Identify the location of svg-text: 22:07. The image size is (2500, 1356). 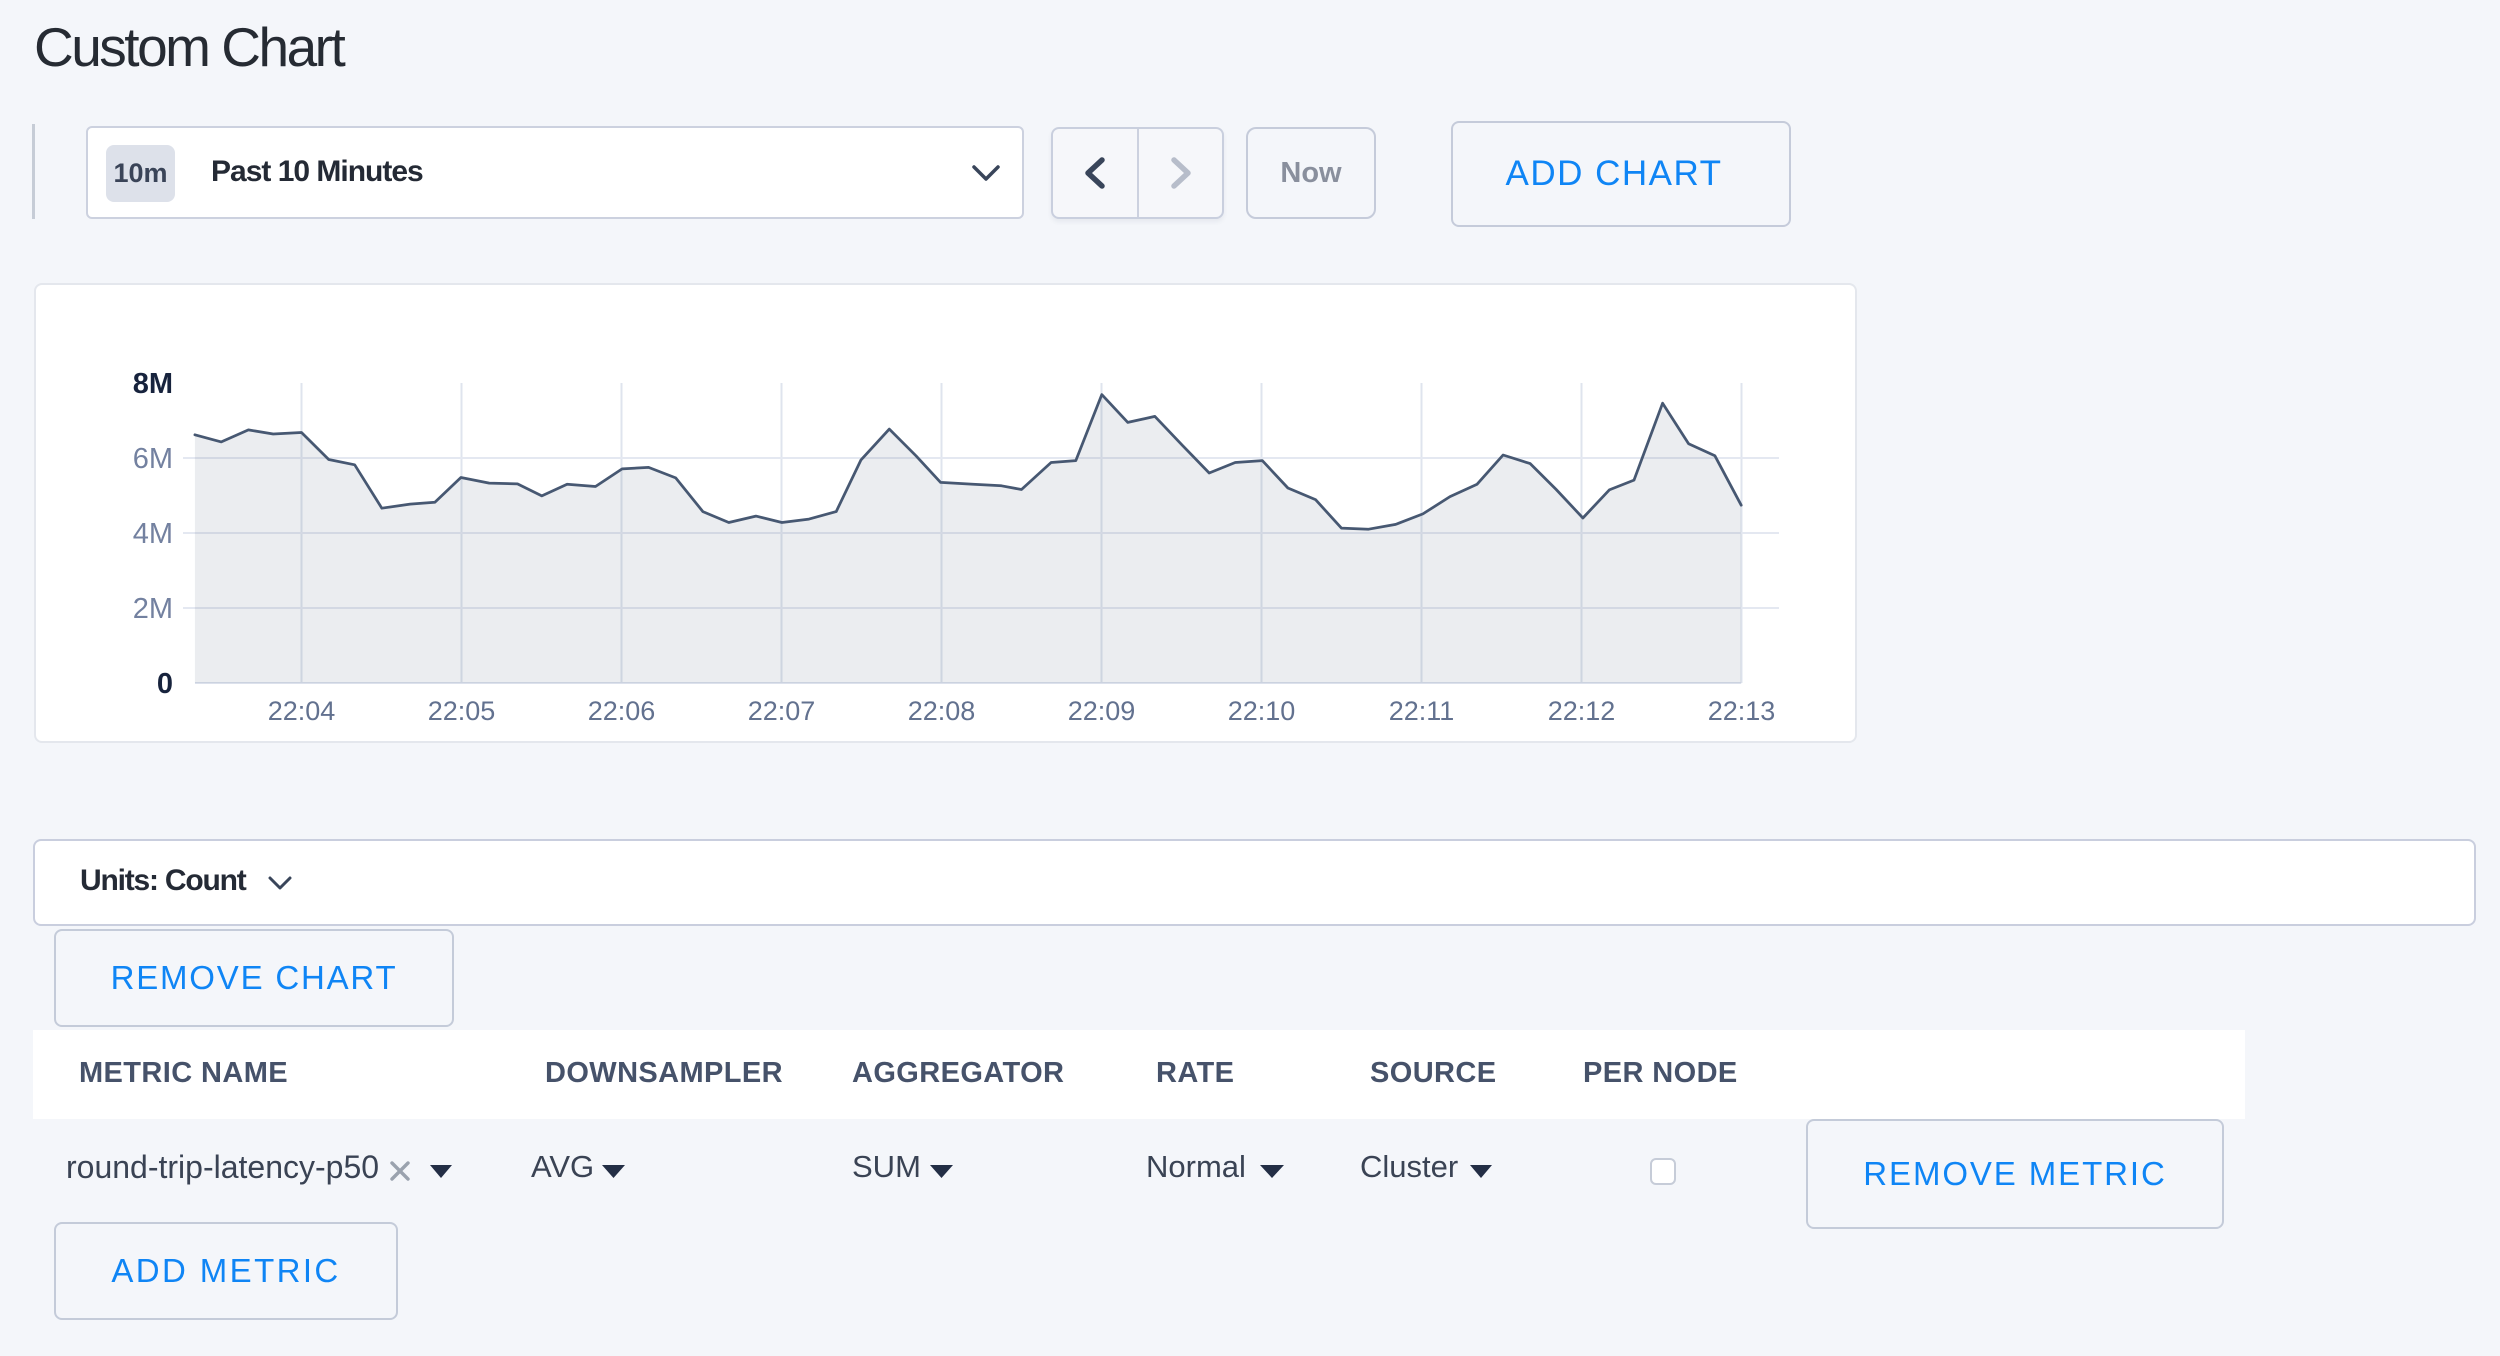
(782, 711).